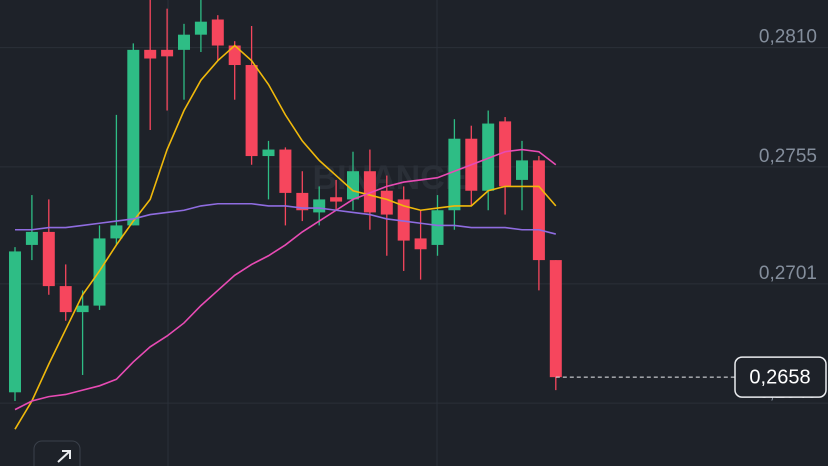 This screenshot has height=466, width=828. I want to click on button-frame, so click(57, 453).